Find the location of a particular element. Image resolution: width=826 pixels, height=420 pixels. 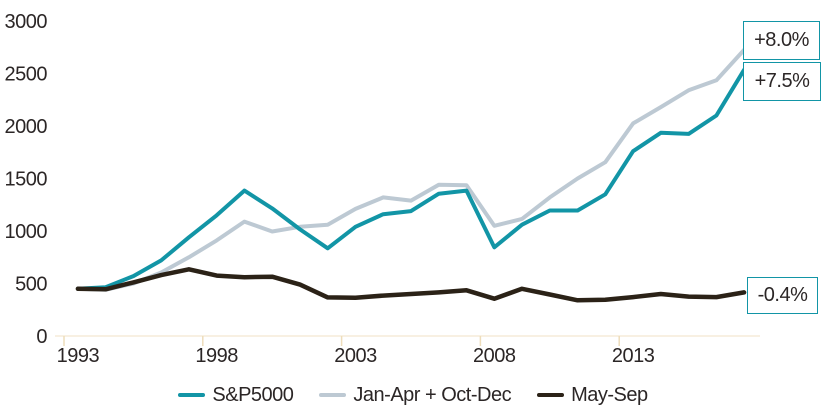

annotation-text: +7.5% is located at coordinates (782, 81).